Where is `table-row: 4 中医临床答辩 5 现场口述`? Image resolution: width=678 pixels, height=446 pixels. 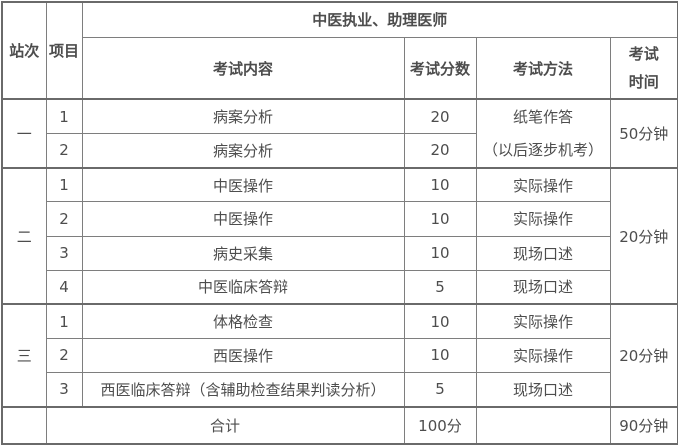 table-row: 4 中医临床答辩 5 现场口述 is located at coordinates (340, 287).